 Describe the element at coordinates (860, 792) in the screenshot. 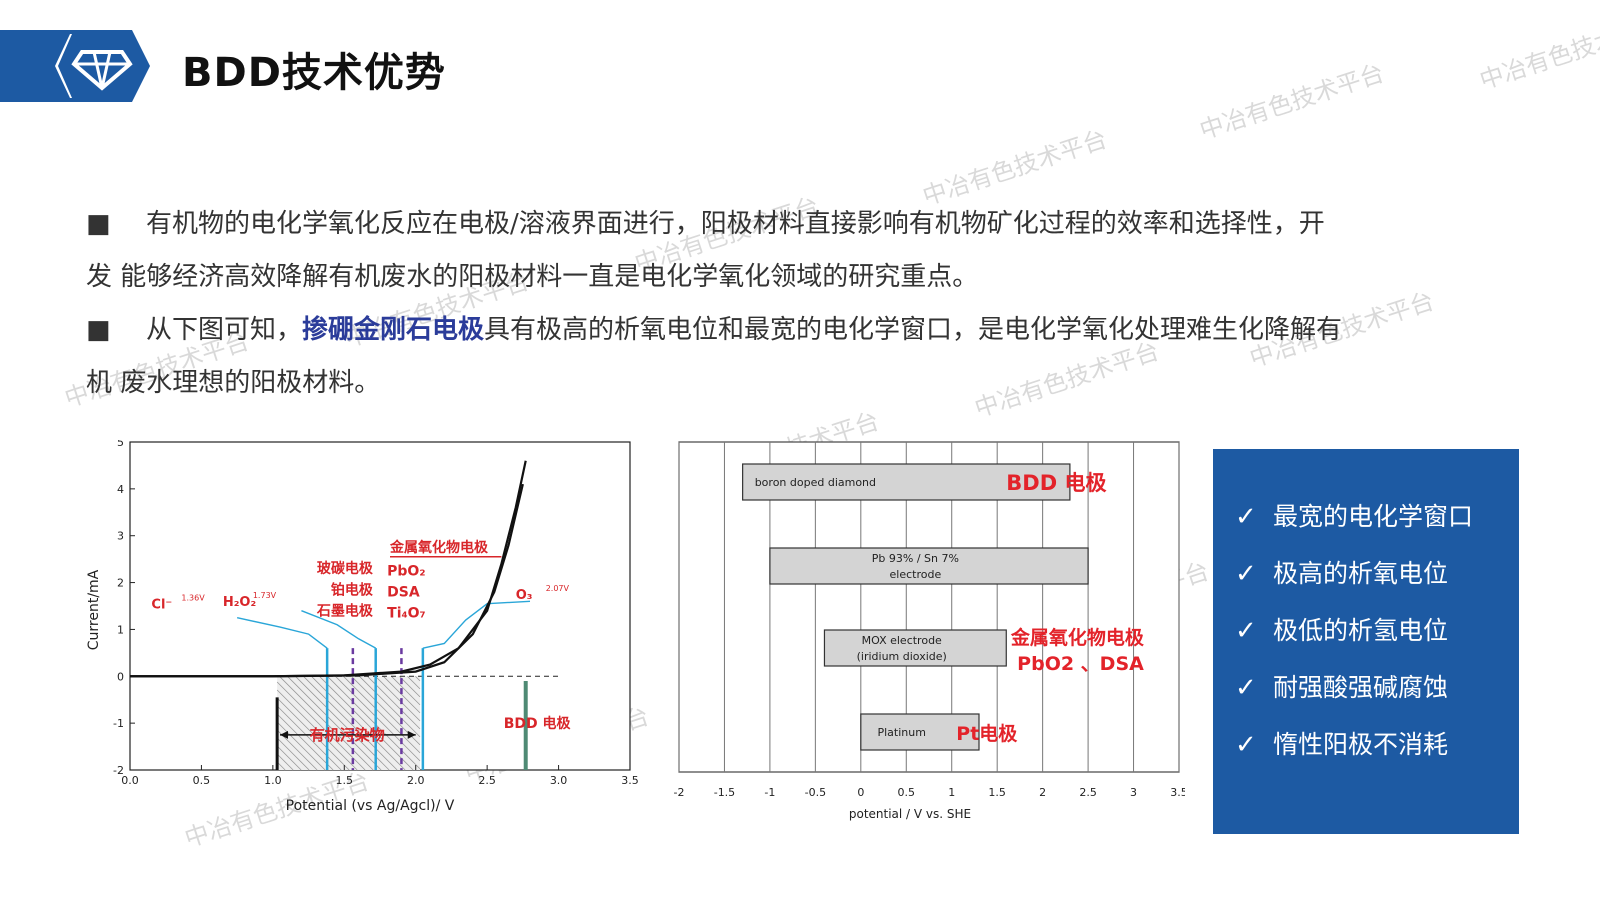

I see `x-tick-label: 0` at that location.